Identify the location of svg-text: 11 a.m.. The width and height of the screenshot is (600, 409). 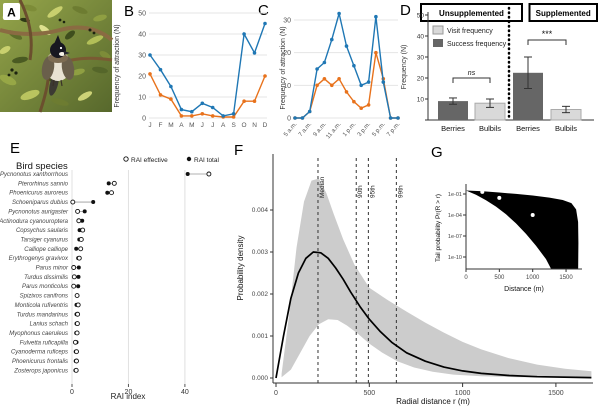
(333, 130).